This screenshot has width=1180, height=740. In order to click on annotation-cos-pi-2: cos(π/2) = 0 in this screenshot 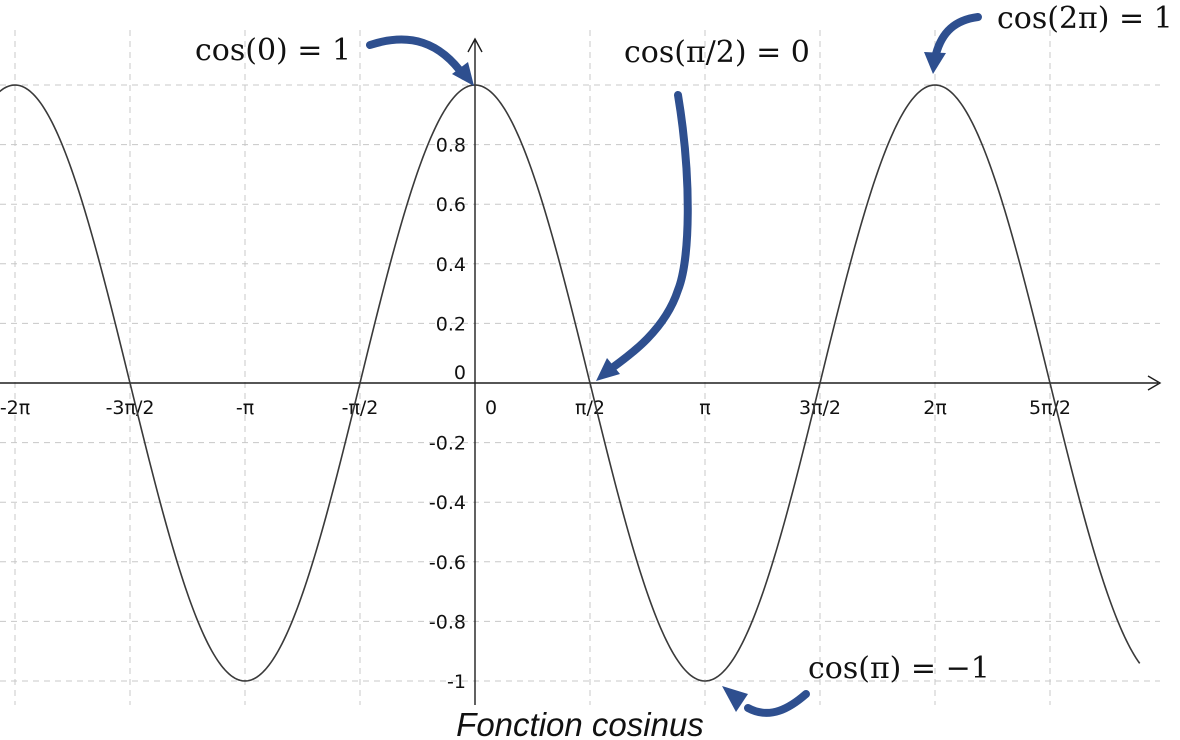, I will do `click(717, 52)`.